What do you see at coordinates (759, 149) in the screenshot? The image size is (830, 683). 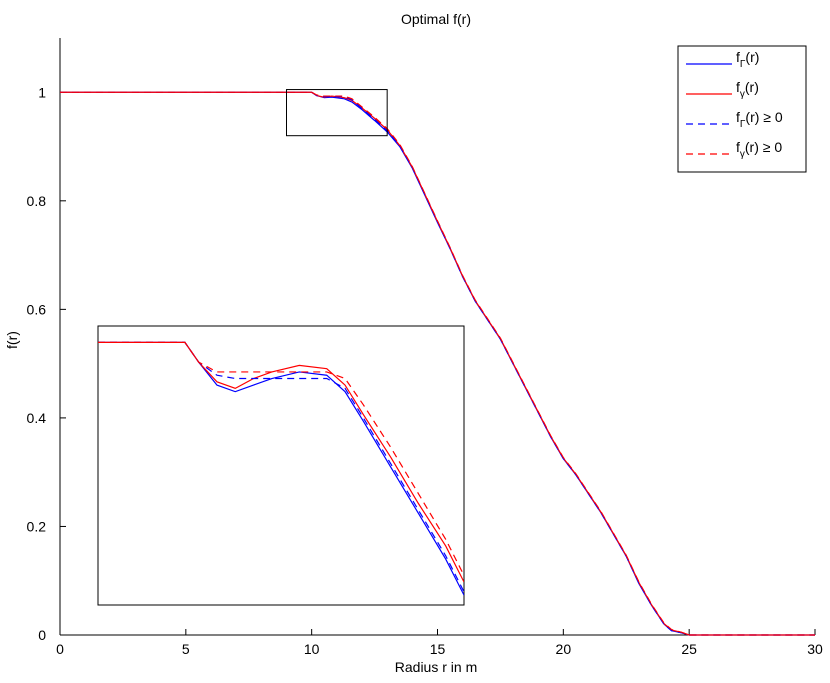 I see `legend-entry-label: fγ(r) ≥ 0` at bounding box center [759, 149].